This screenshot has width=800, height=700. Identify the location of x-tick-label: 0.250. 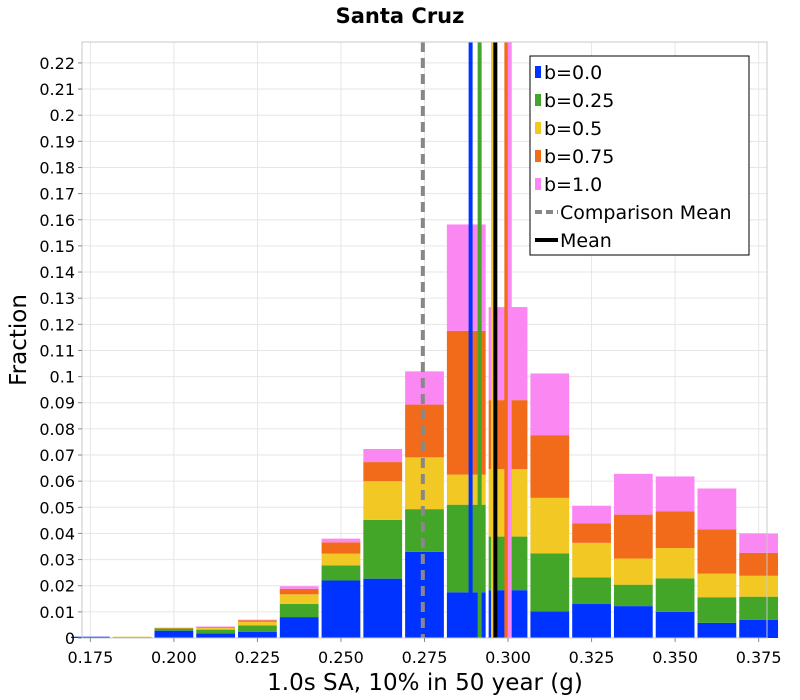
(341, 657).